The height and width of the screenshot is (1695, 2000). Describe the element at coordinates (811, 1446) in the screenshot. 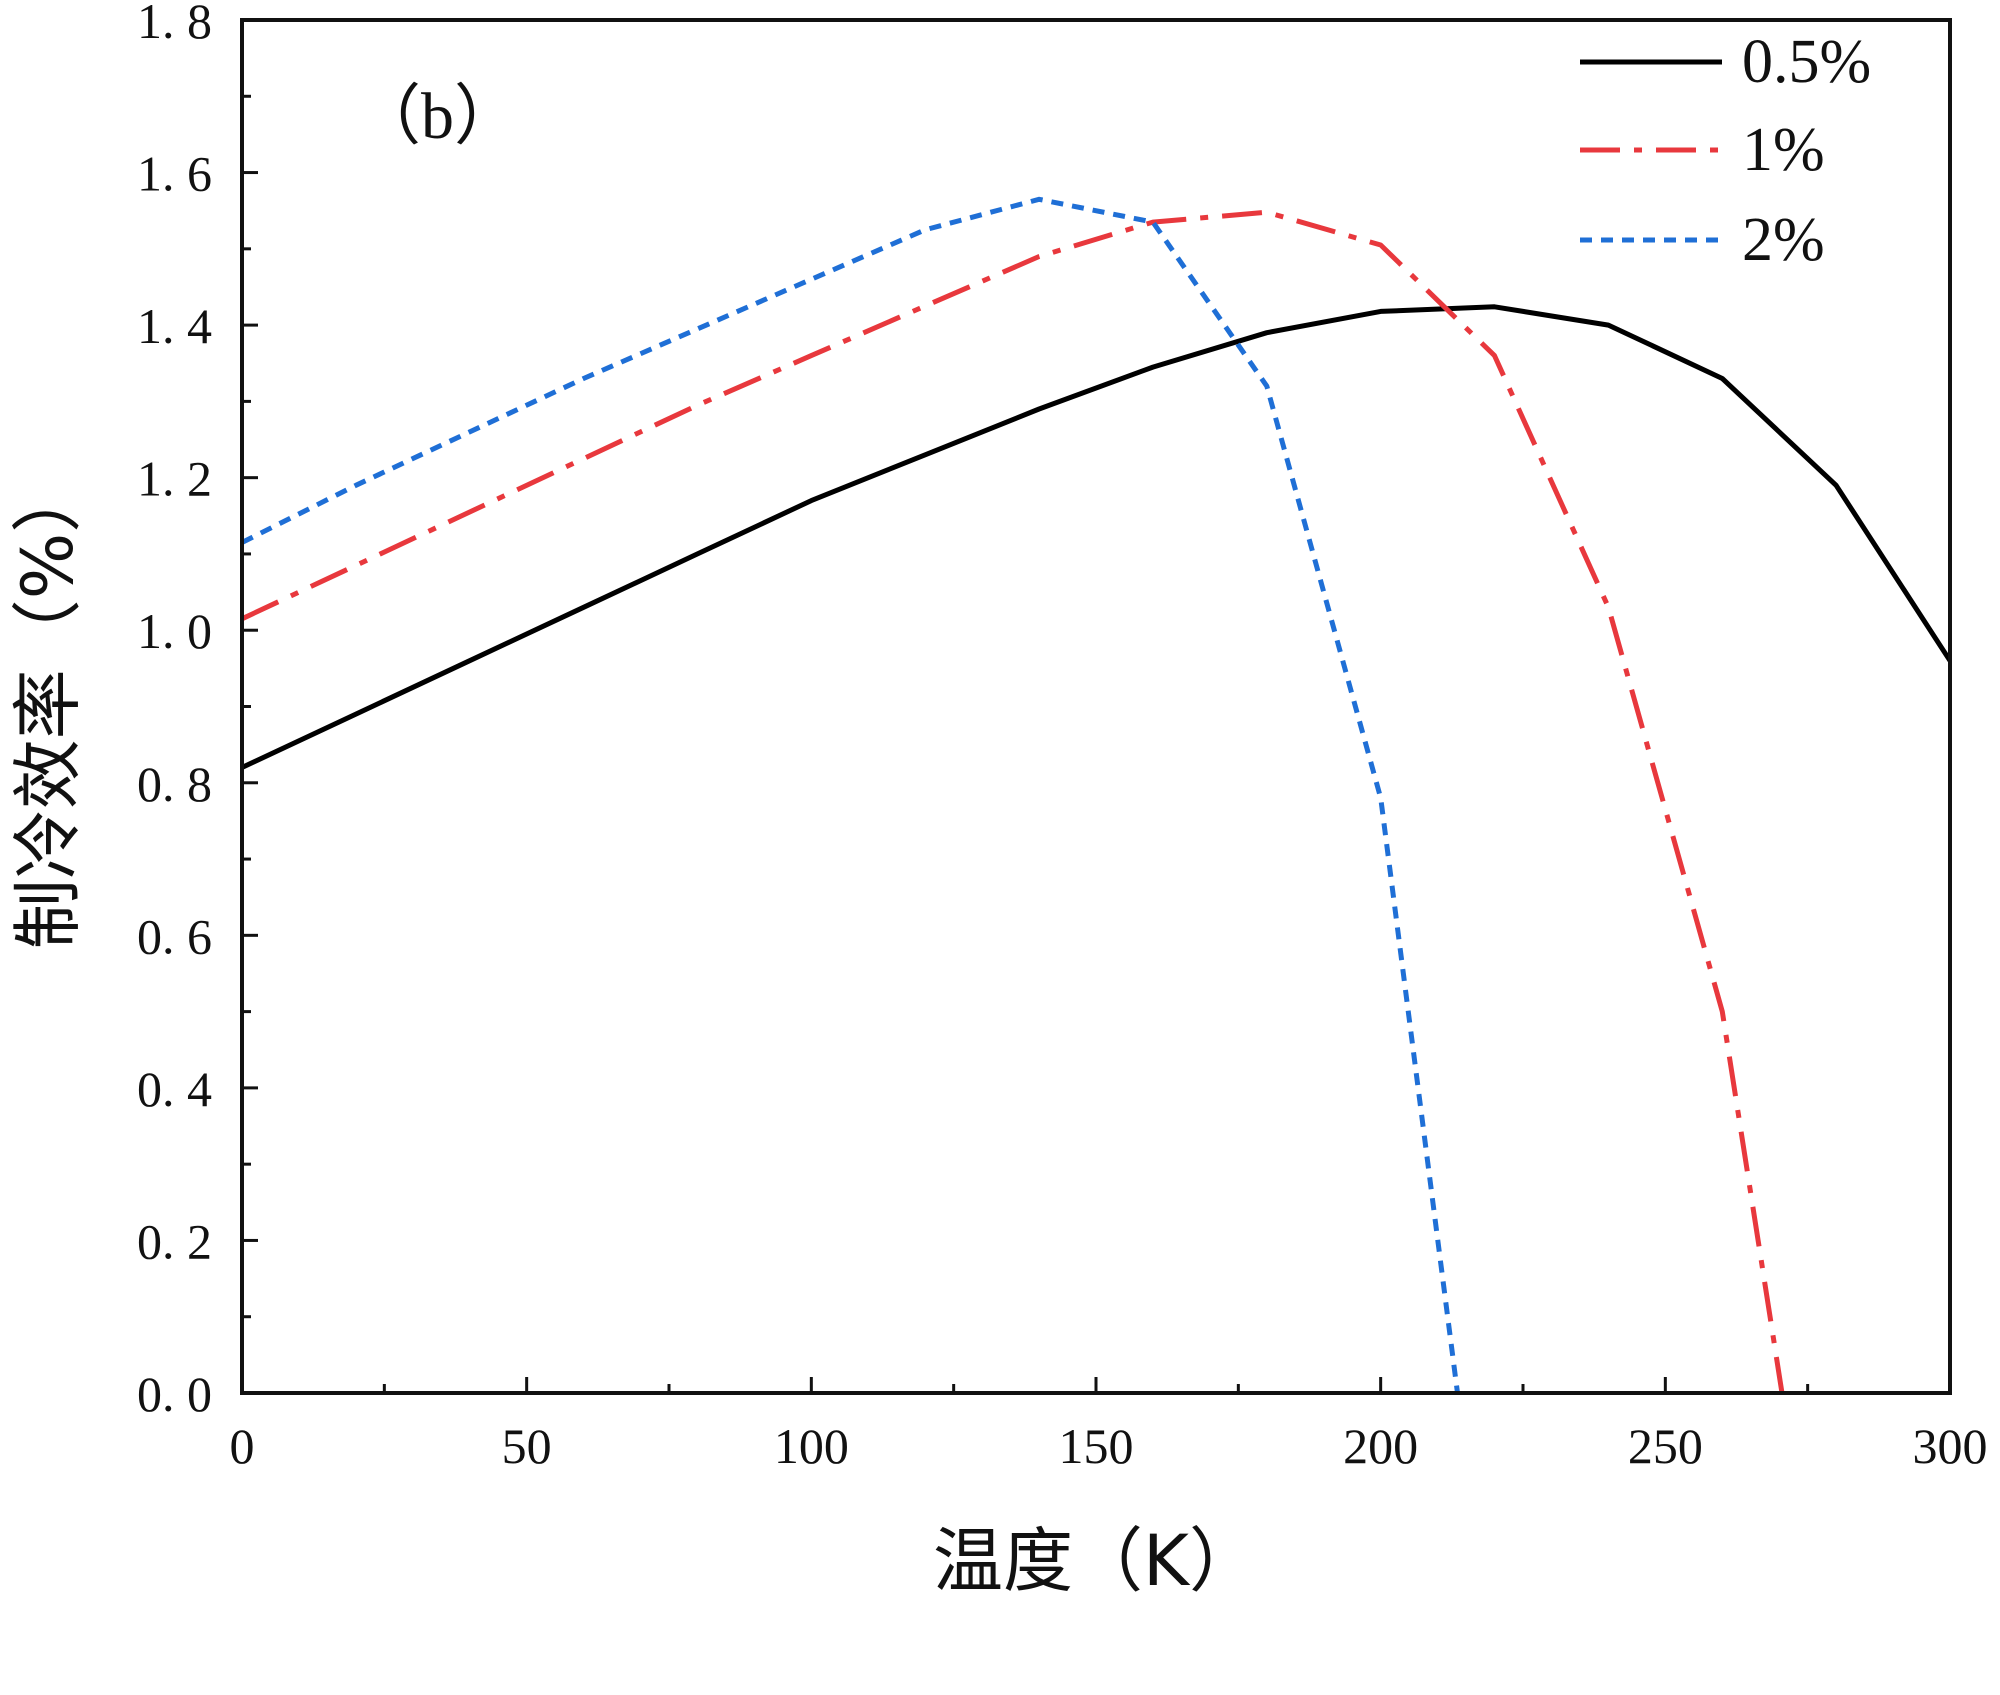

I see `x-tick-label: 100` at that location.